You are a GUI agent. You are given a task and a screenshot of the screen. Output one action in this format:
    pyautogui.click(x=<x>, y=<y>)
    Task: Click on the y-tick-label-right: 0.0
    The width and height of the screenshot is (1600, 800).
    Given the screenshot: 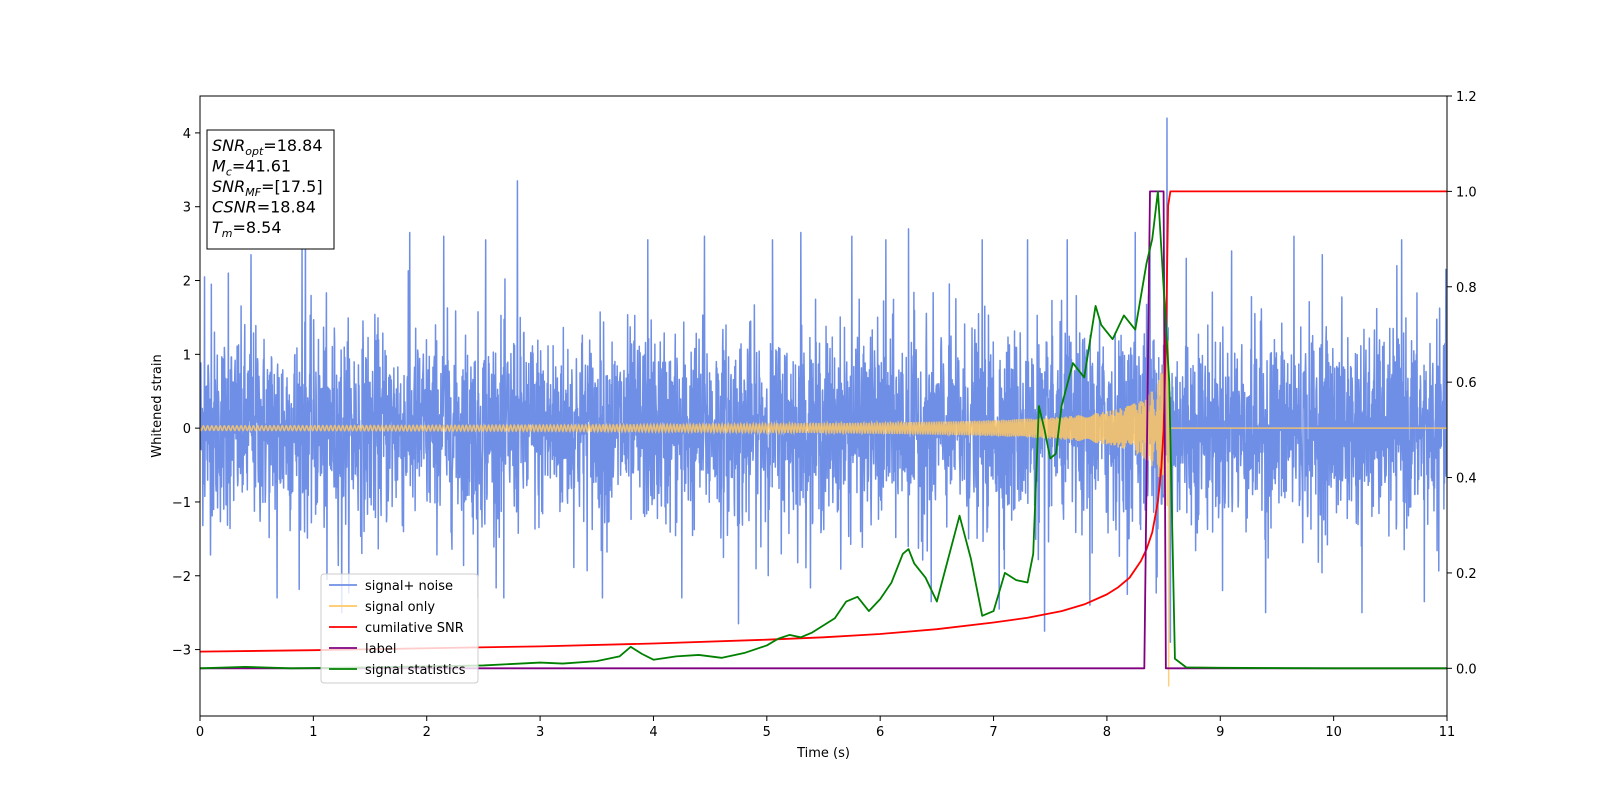 What is the action you would take?
    pyautogui.click(x=1466, y=669)
    